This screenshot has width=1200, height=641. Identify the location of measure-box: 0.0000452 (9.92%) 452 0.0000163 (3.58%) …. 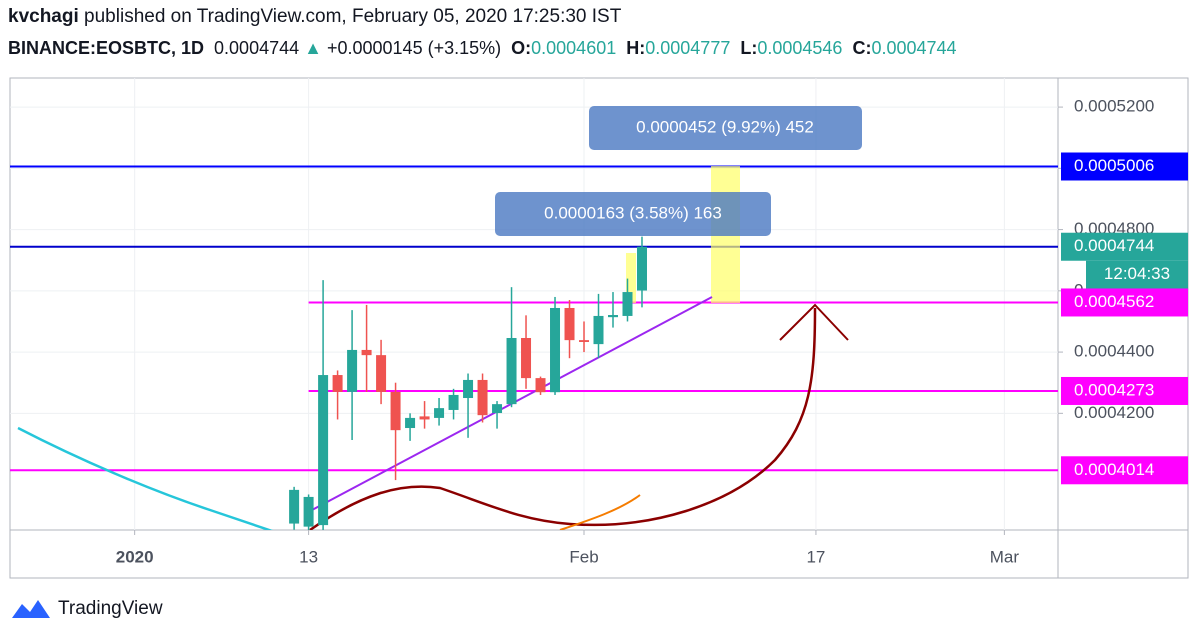
(678, 171).